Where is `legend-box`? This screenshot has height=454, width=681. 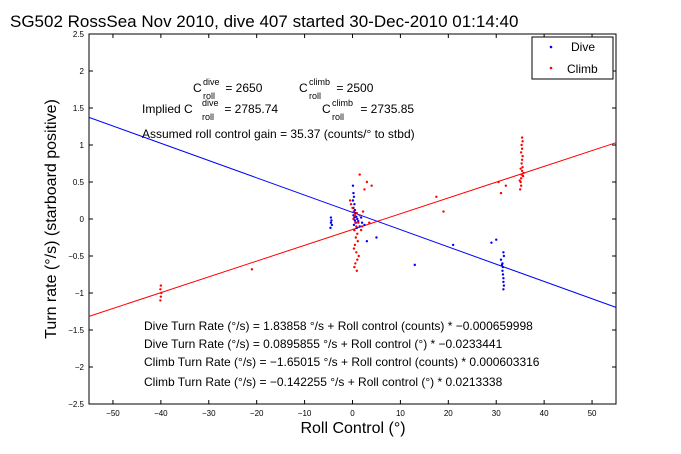
legend-box is located at coordinates (572, 58).